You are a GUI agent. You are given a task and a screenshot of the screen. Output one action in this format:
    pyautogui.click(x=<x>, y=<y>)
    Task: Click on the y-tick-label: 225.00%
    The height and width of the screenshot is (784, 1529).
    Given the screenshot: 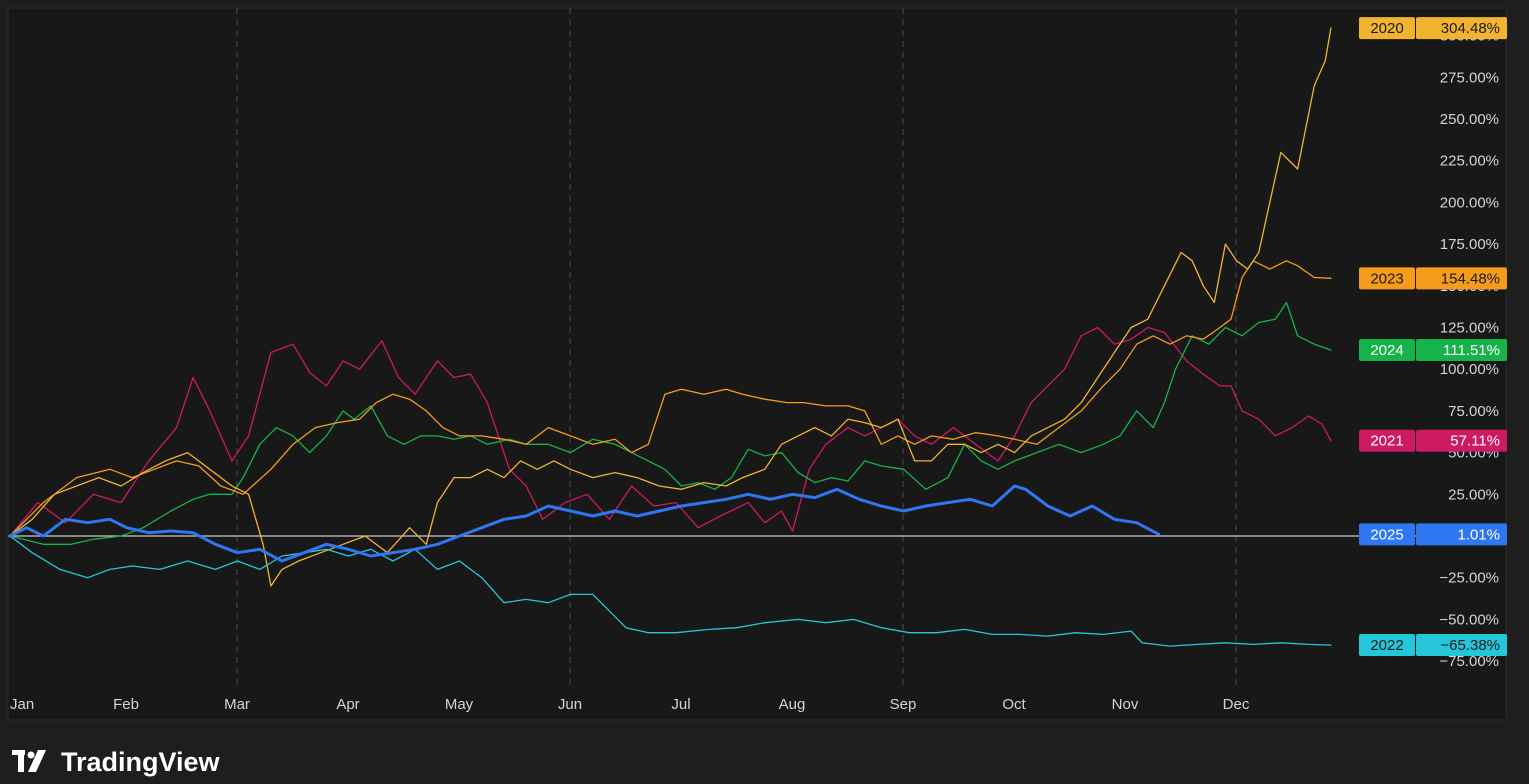 What is the action you would take?
    pyautogui.click(x=1469, y=161)
    